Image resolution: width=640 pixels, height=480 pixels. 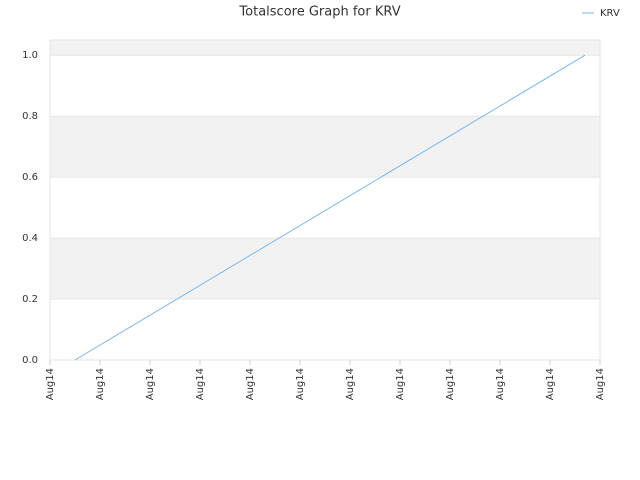 I want to click on y-tick-label: 0.2, so click(x=30, y=299).